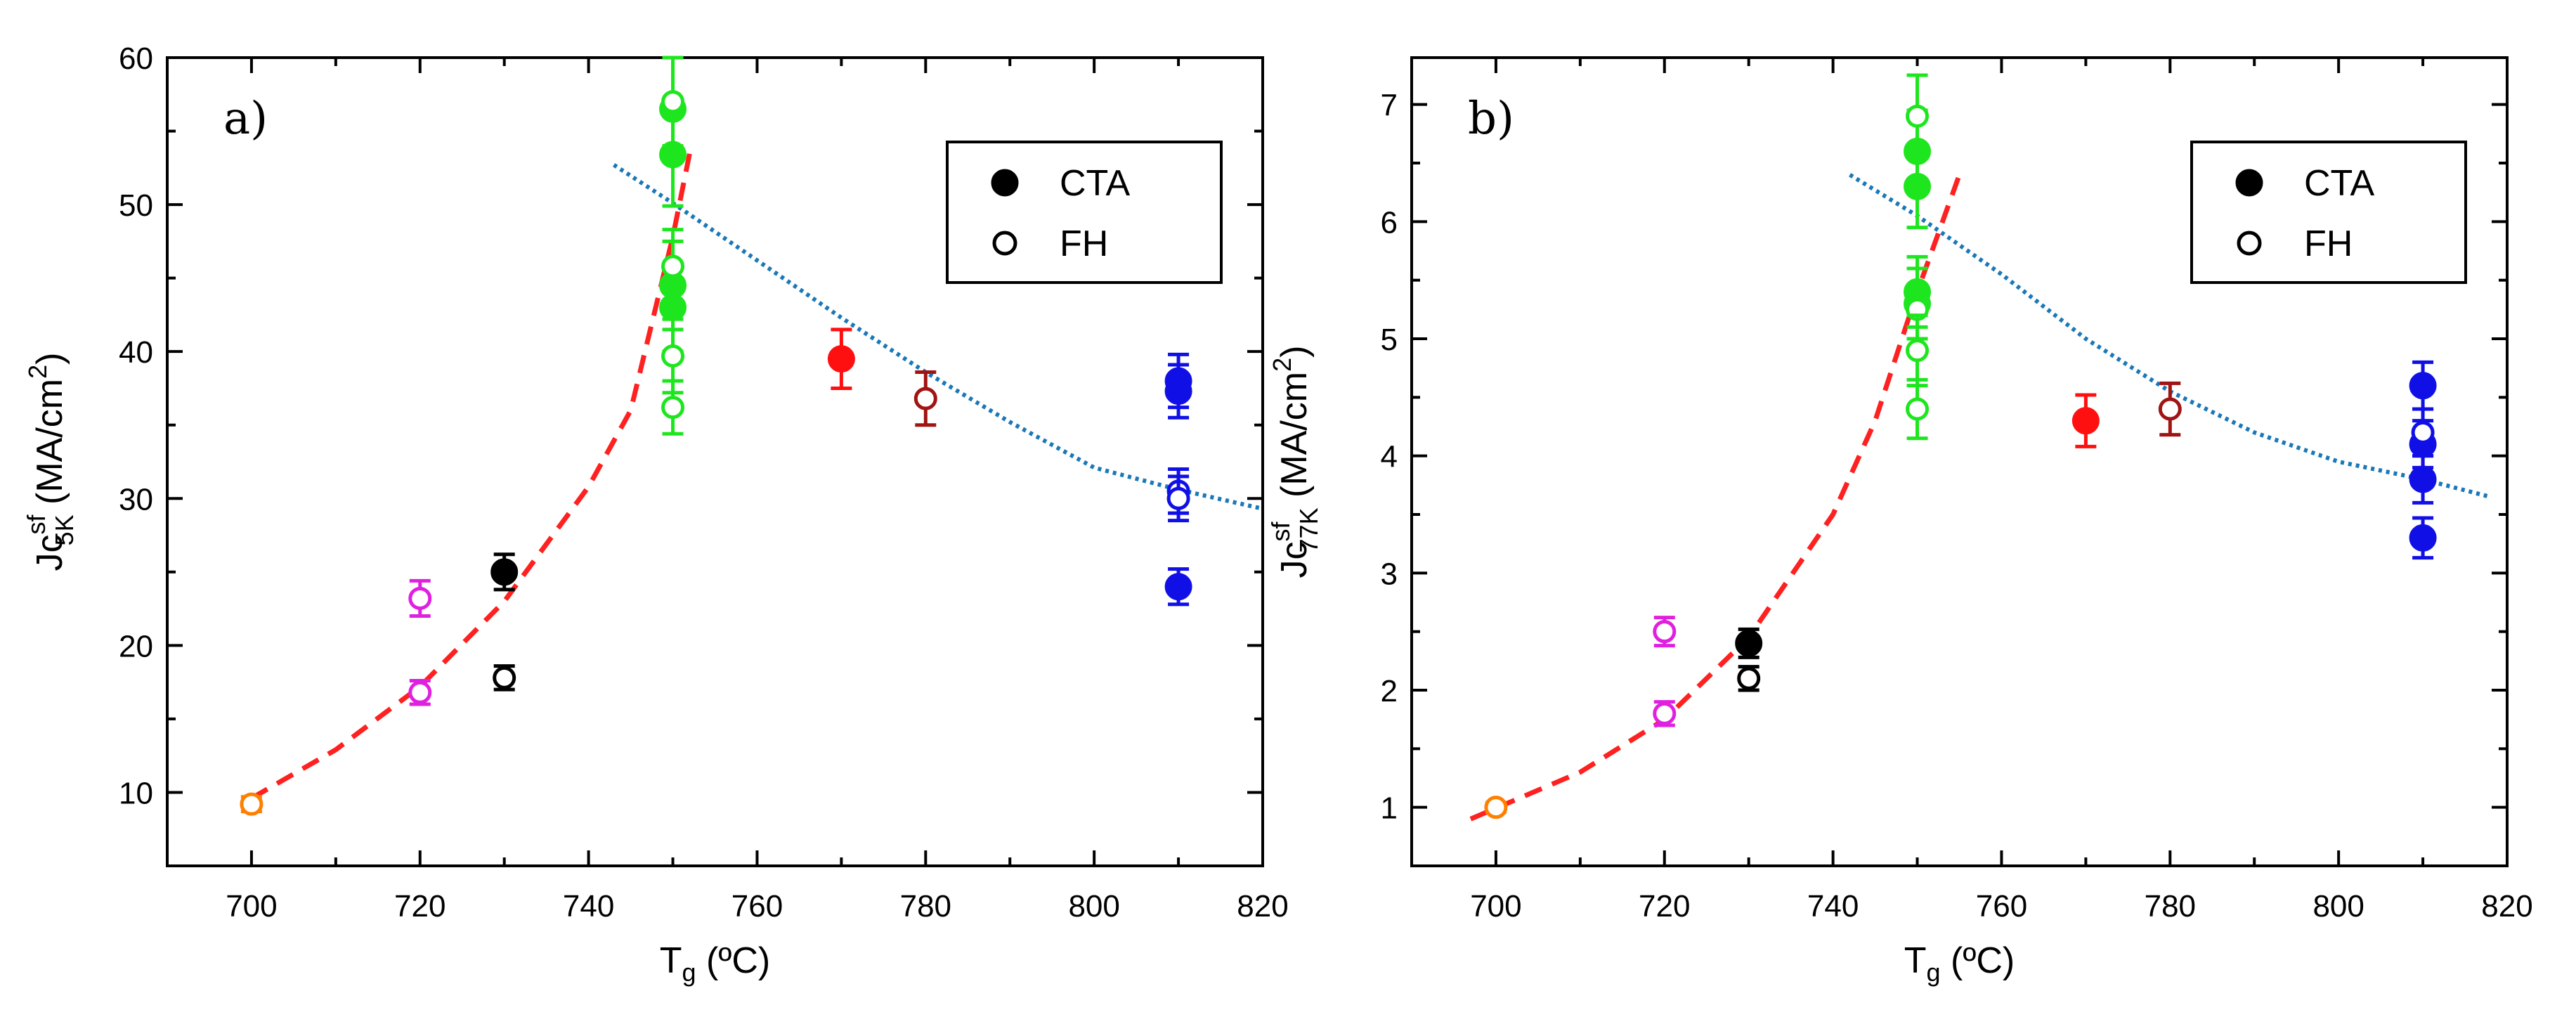  What do you see at coordinates (1389, 574) in the screenshot?
I see `y-tick-label: 3` at bounding box center [1389, 574].